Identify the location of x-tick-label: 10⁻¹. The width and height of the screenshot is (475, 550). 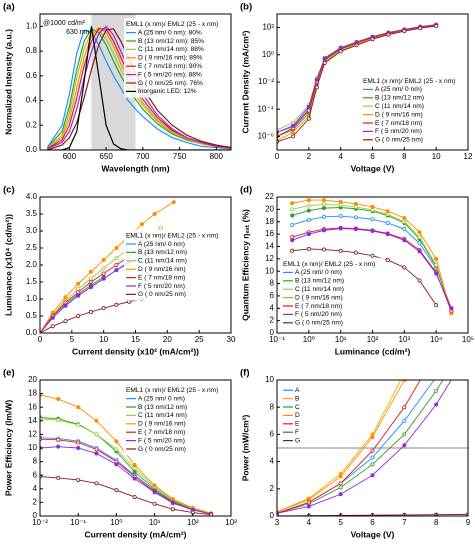
(277, 339).